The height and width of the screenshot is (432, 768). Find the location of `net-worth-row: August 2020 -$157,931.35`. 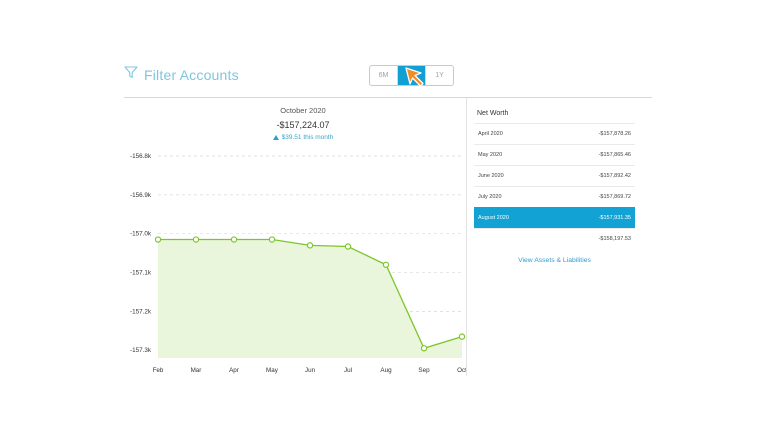

net-worth-row: August 2020 -$157,931.35 is located at coordinates (554, 217).